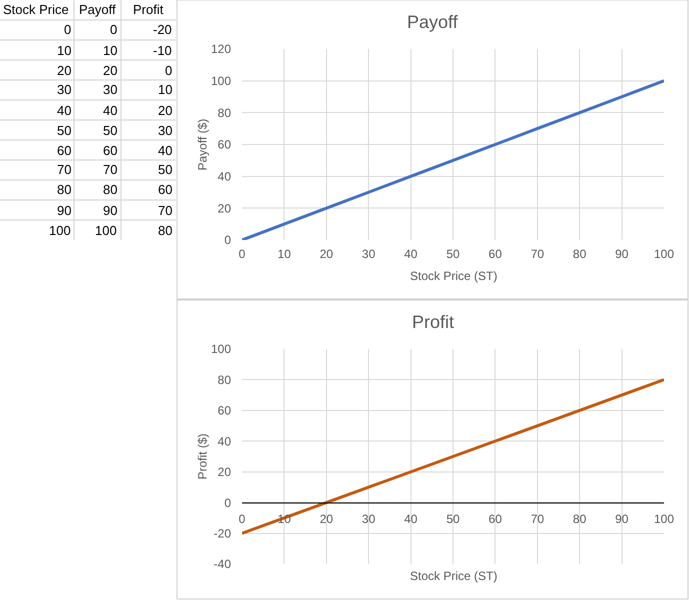 Image resolution: width=689 pixels, height=601 pixels. What do you see at coordinates (223, 564) in the screenshot?
I see `y-tick-label: -40` at bounding box center [223, 564].